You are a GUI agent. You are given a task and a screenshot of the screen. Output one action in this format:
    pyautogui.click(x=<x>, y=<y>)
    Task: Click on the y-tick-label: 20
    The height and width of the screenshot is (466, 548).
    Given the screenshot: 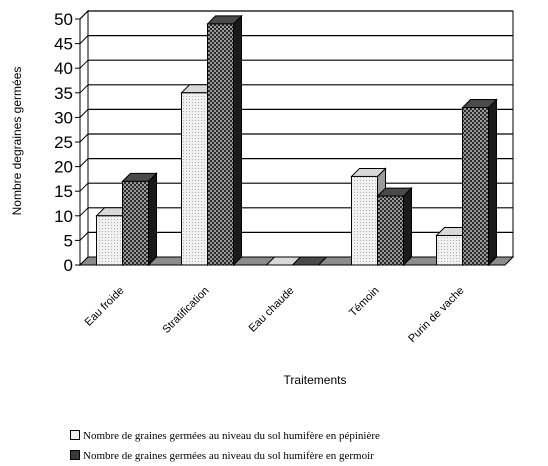 What is the action you would take?
    pyautogui.click(x=63, y=167)
    